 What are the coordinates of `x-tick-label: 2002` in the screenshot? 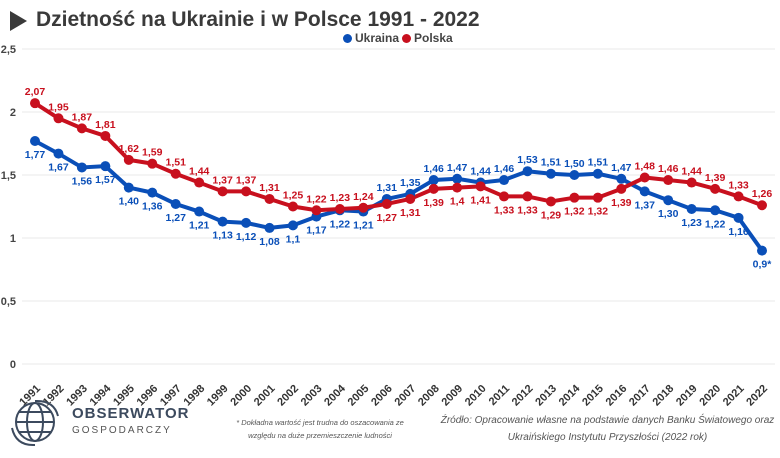 It's located at (288, 396).